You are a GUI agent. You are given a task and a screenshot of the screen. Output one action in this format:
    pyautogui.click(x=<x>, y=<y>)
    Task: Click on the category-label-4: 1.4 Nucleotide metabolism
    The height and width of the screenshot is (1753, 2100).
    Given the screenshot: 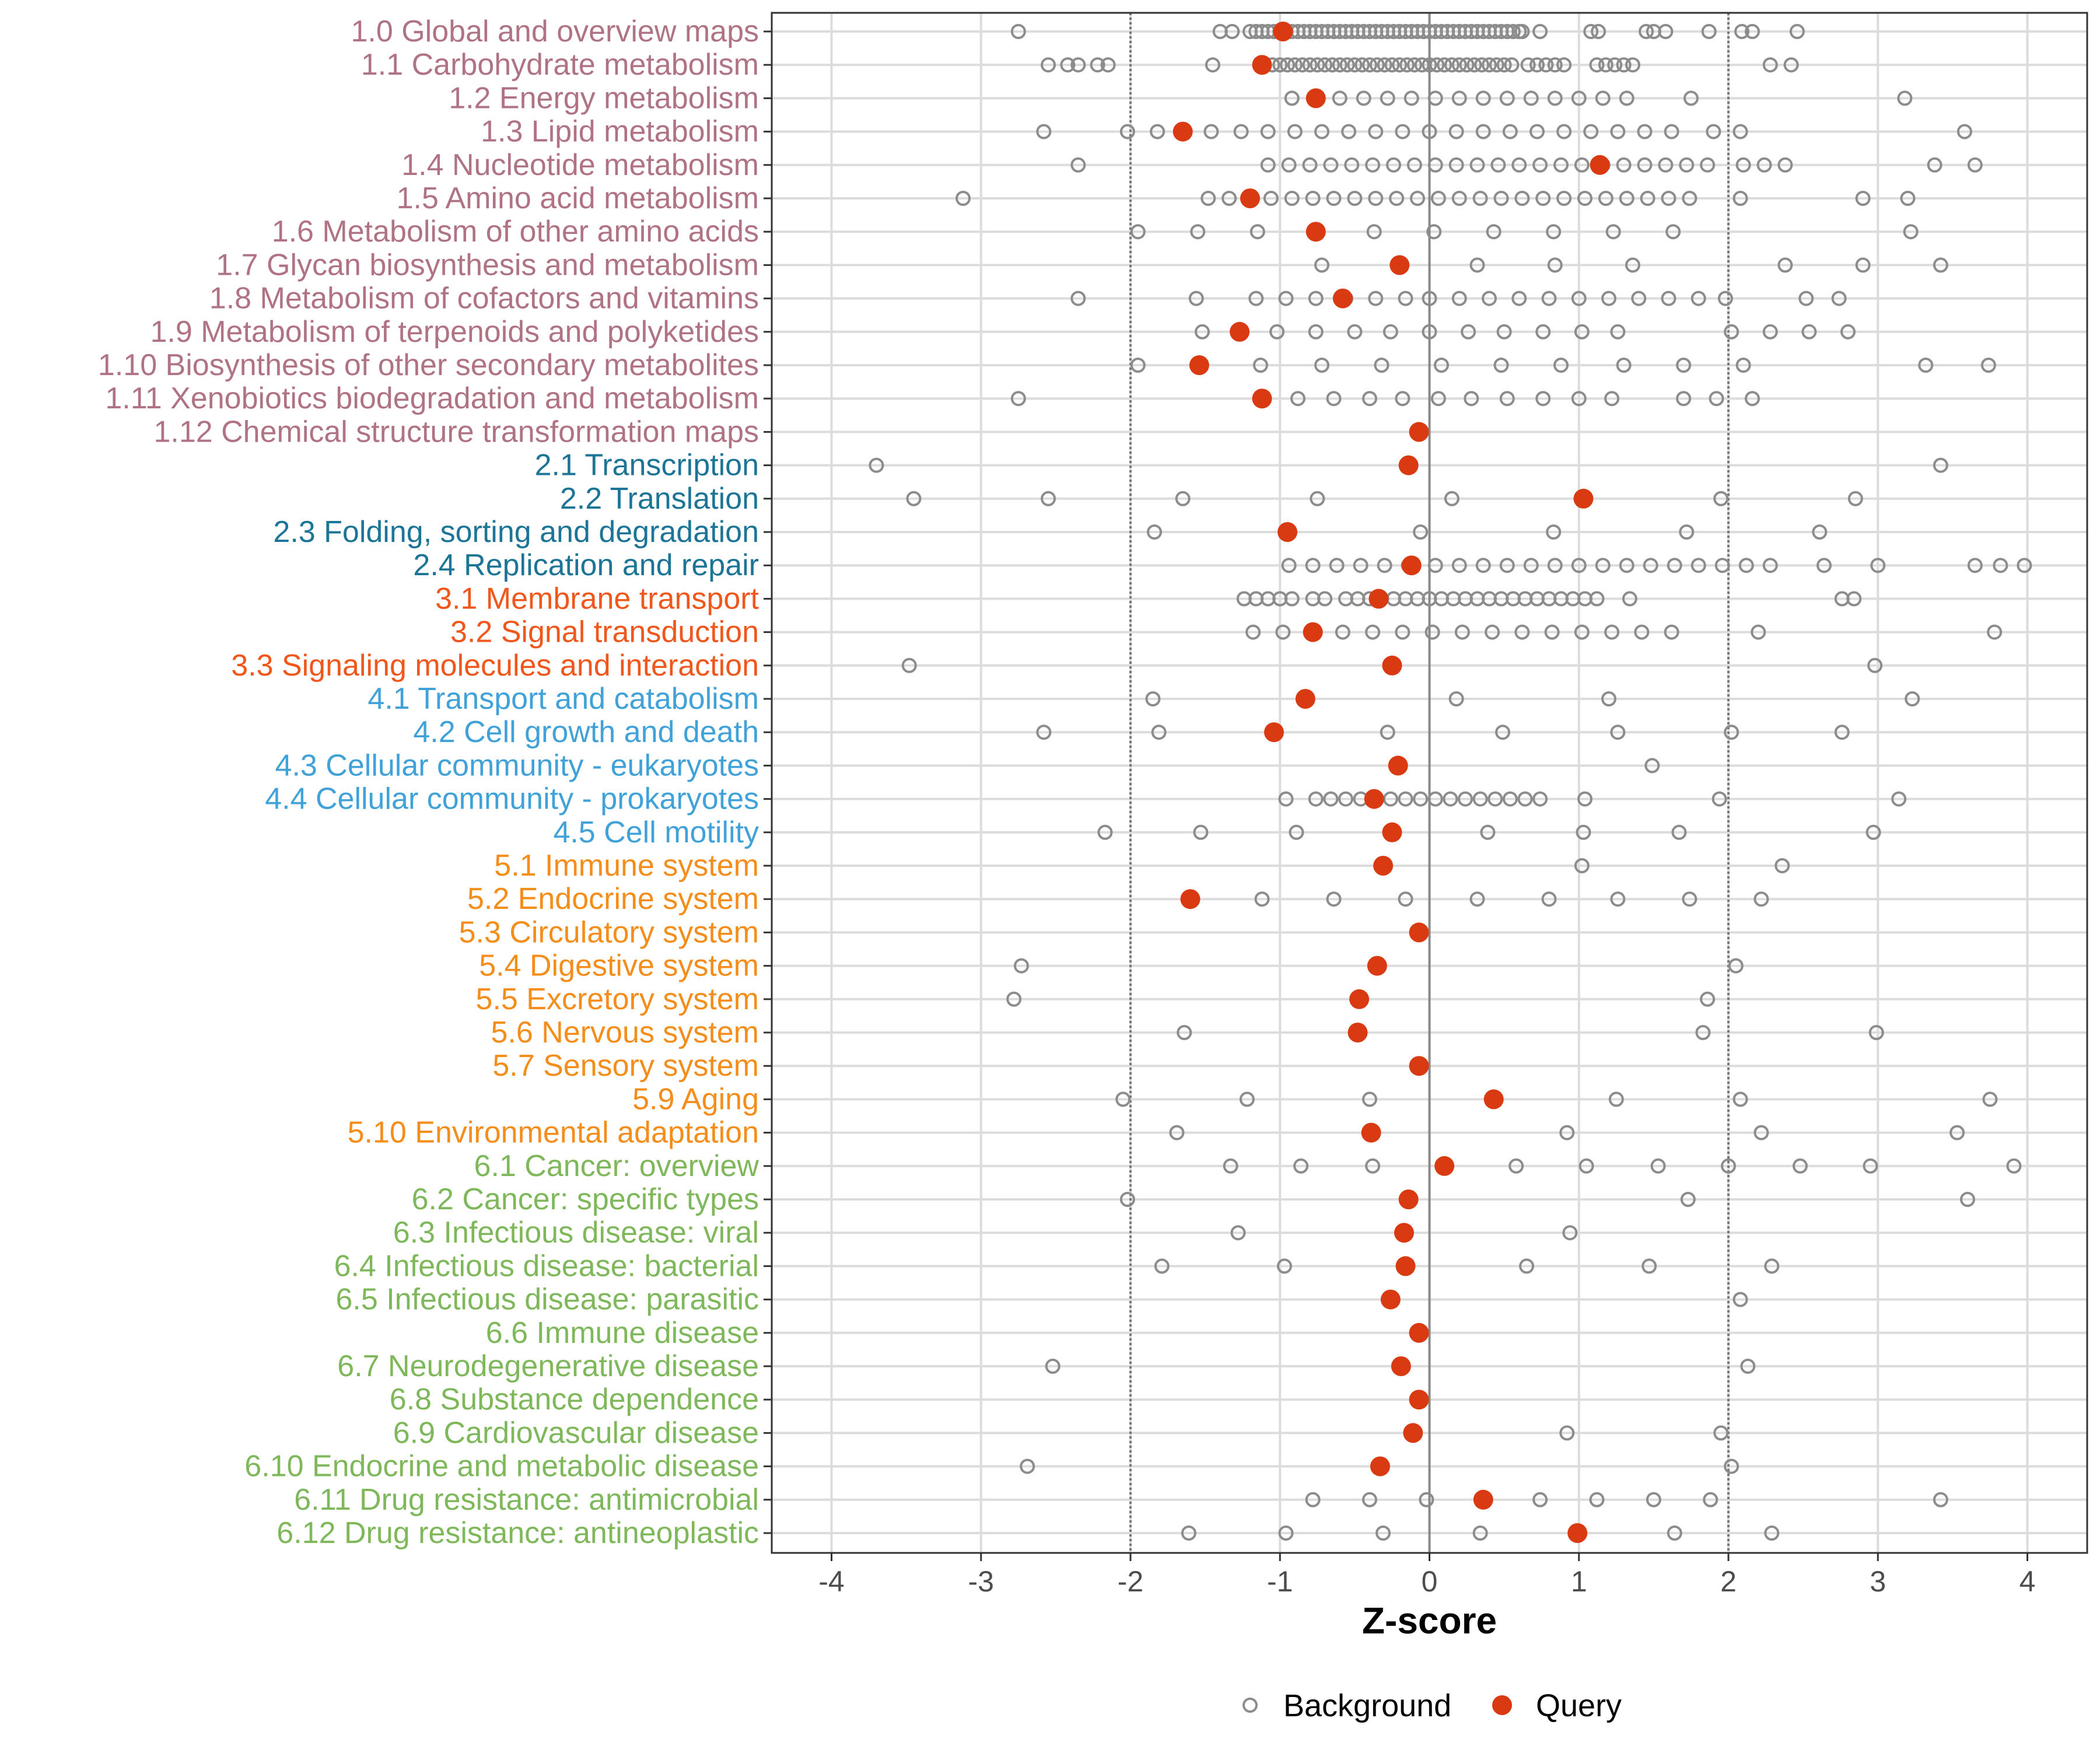 What is the action you would take?
    pyautogui.click(x=580, y=165)
    